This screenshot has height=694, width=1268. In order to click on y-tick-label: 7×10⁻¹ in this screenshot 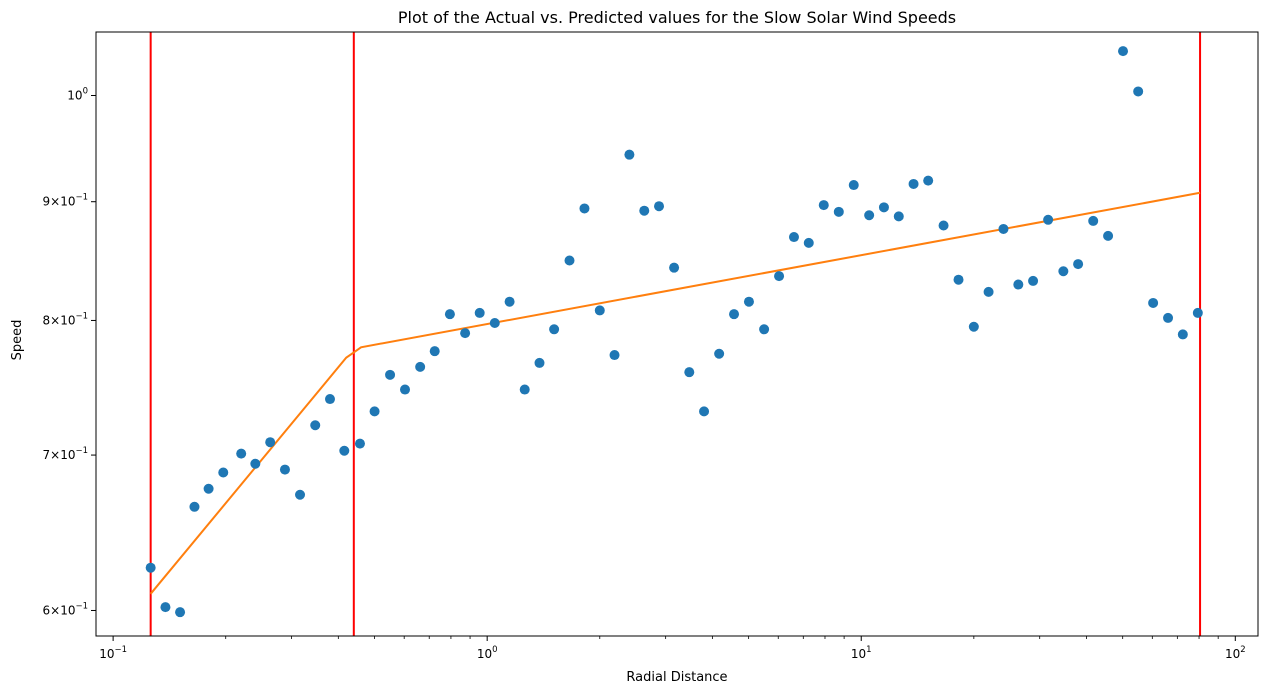, I will do `click(66, 454)`.